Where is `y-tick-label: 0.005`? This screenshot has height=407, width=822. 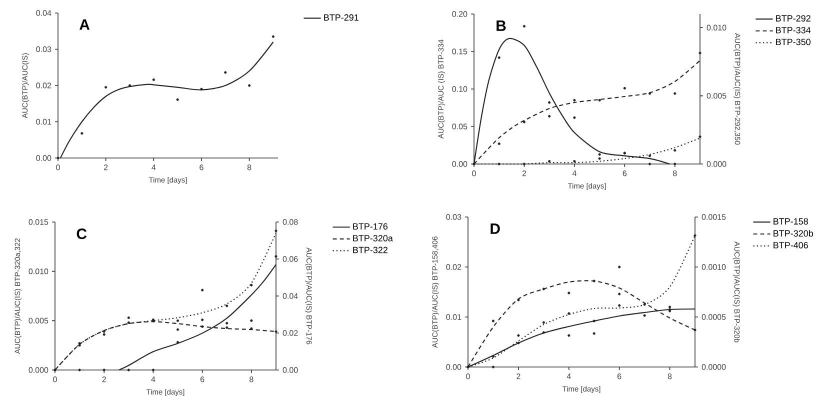
y-tick-label: 0.005 is located at coordinates (38, 321).